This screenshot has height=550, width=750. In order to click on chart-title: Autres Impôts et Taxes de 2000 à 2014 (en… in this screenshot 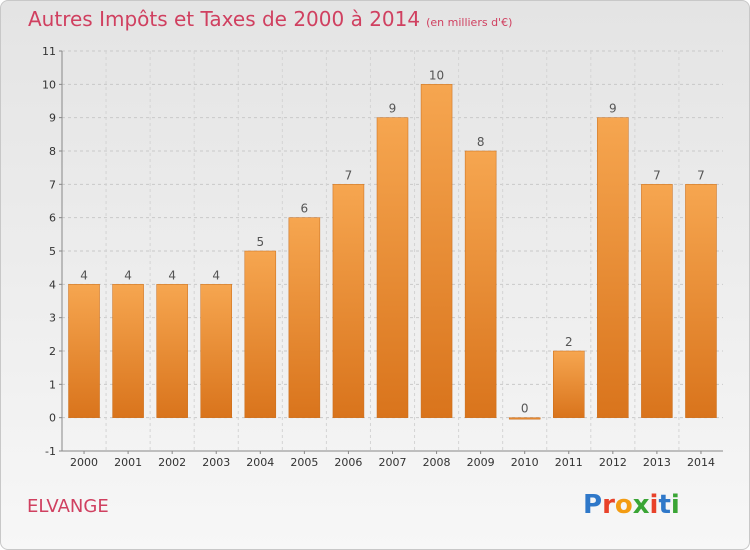, I will do `click(270, 19)`.